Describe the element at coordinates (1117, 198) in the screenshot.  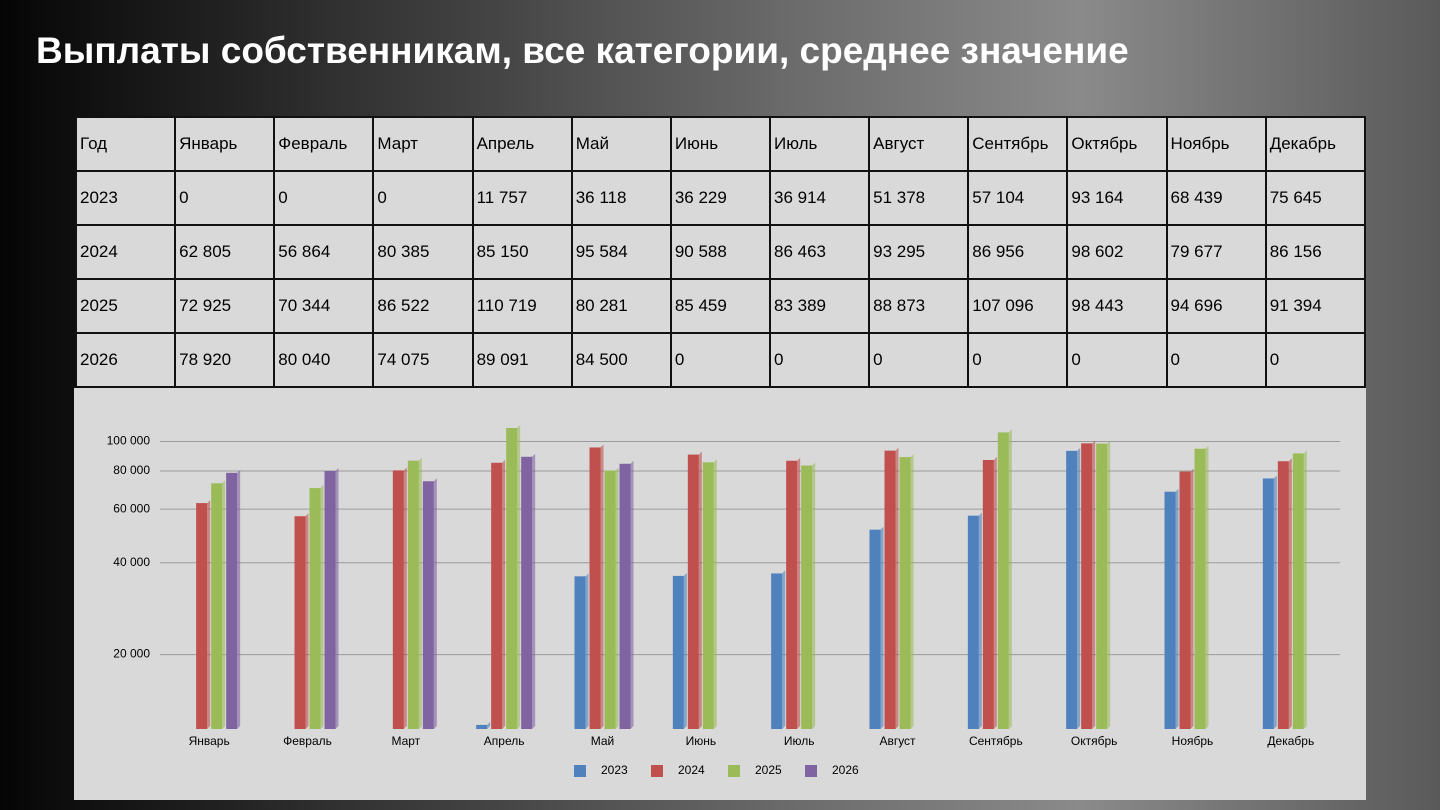
I see `table-cell: 93 164` at that location.